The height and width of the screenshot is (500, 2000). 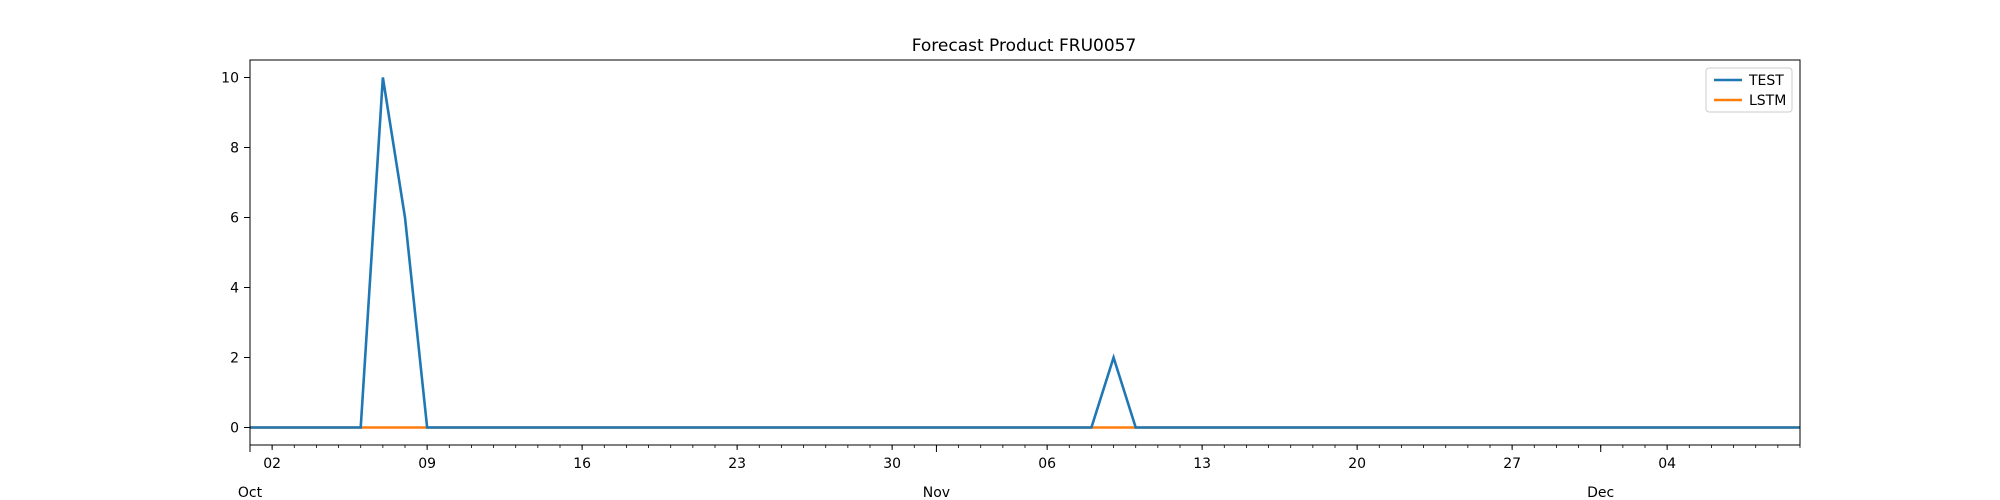 I want to click on x-month-tick-label-1: Nov, so click(x=936, y=492).